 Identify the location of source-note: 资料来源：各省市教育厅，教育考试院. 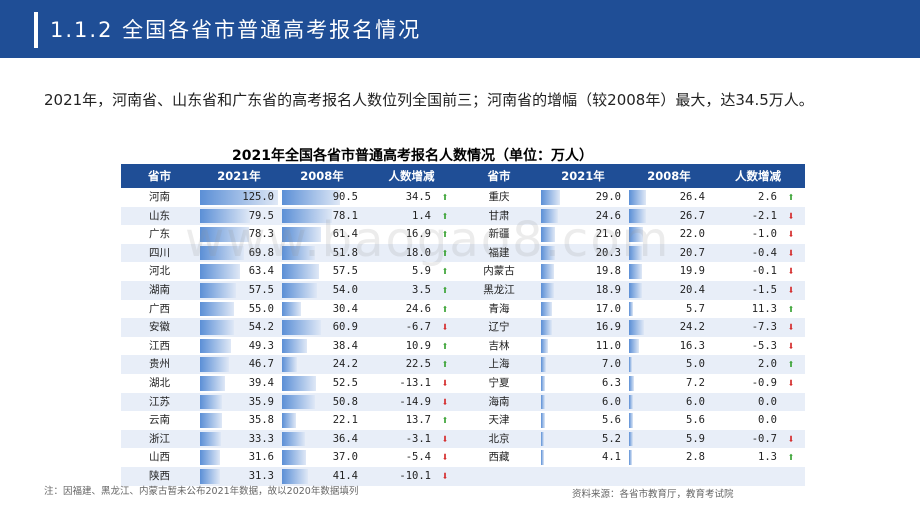
(653, 494).